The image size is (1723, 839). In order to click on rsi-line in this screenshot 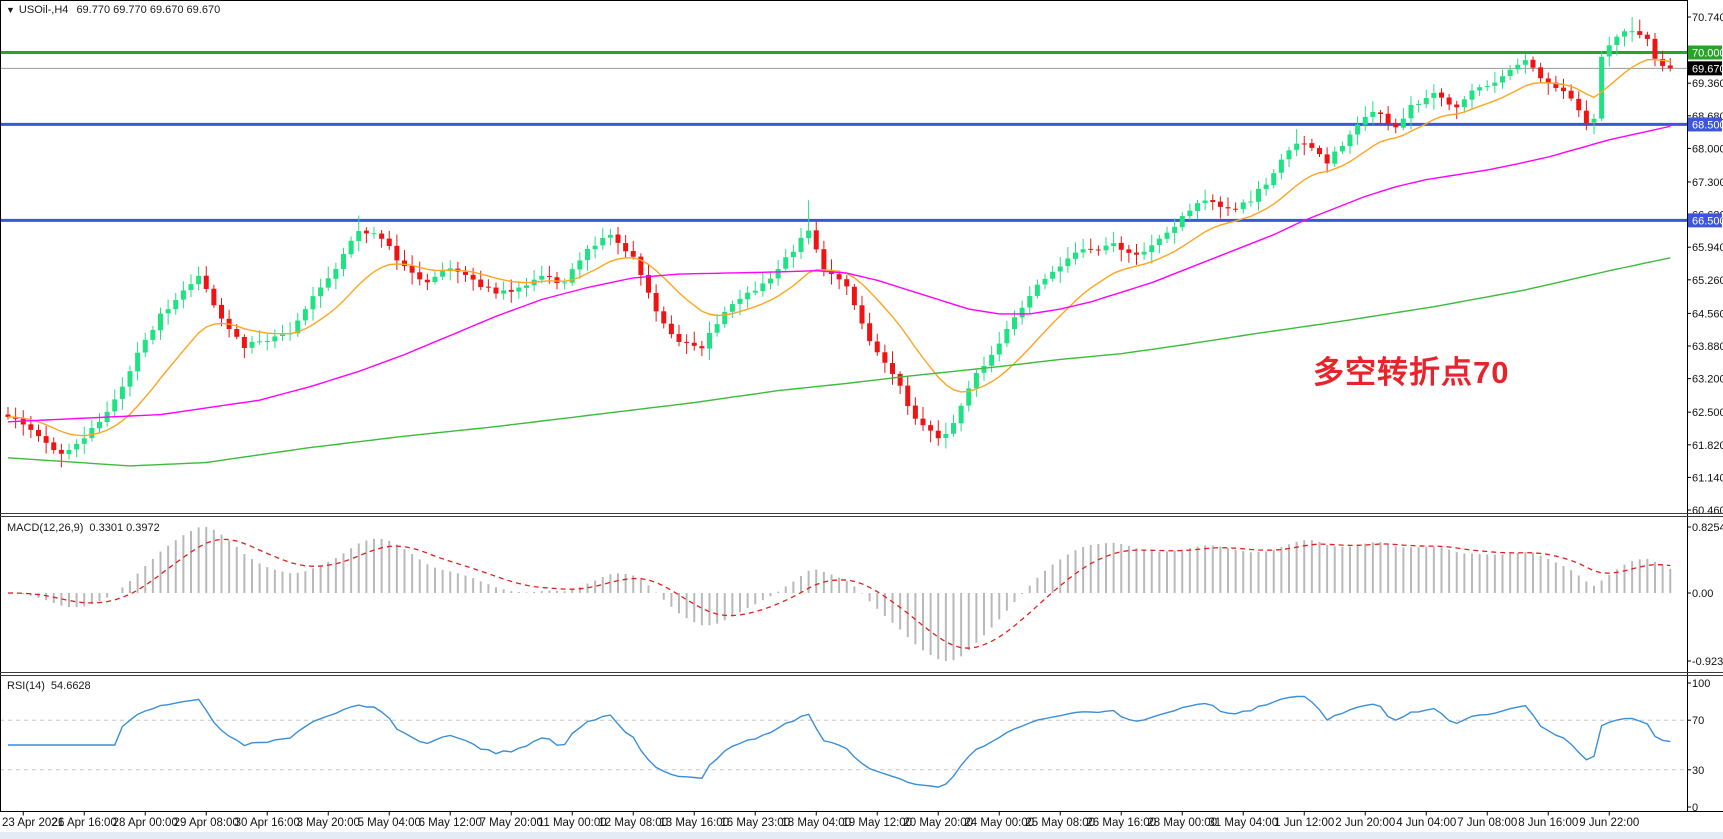, I will do `click(839, 741)`.